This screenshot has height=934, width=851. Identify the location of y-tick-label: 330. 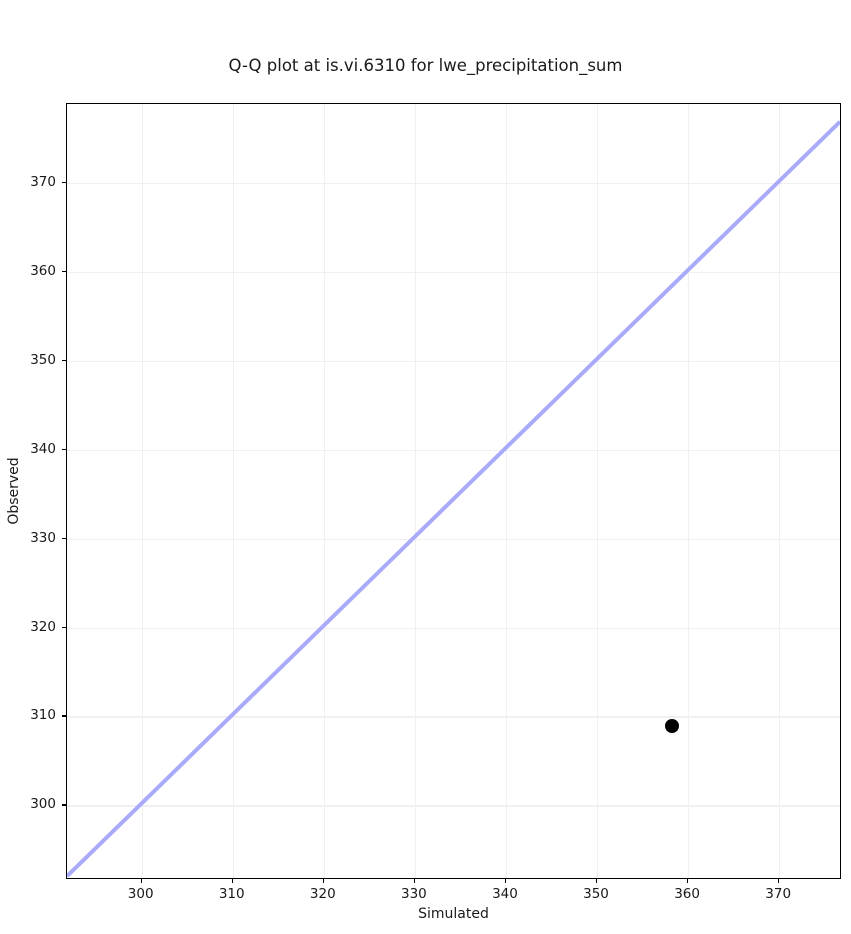
(43, 537).